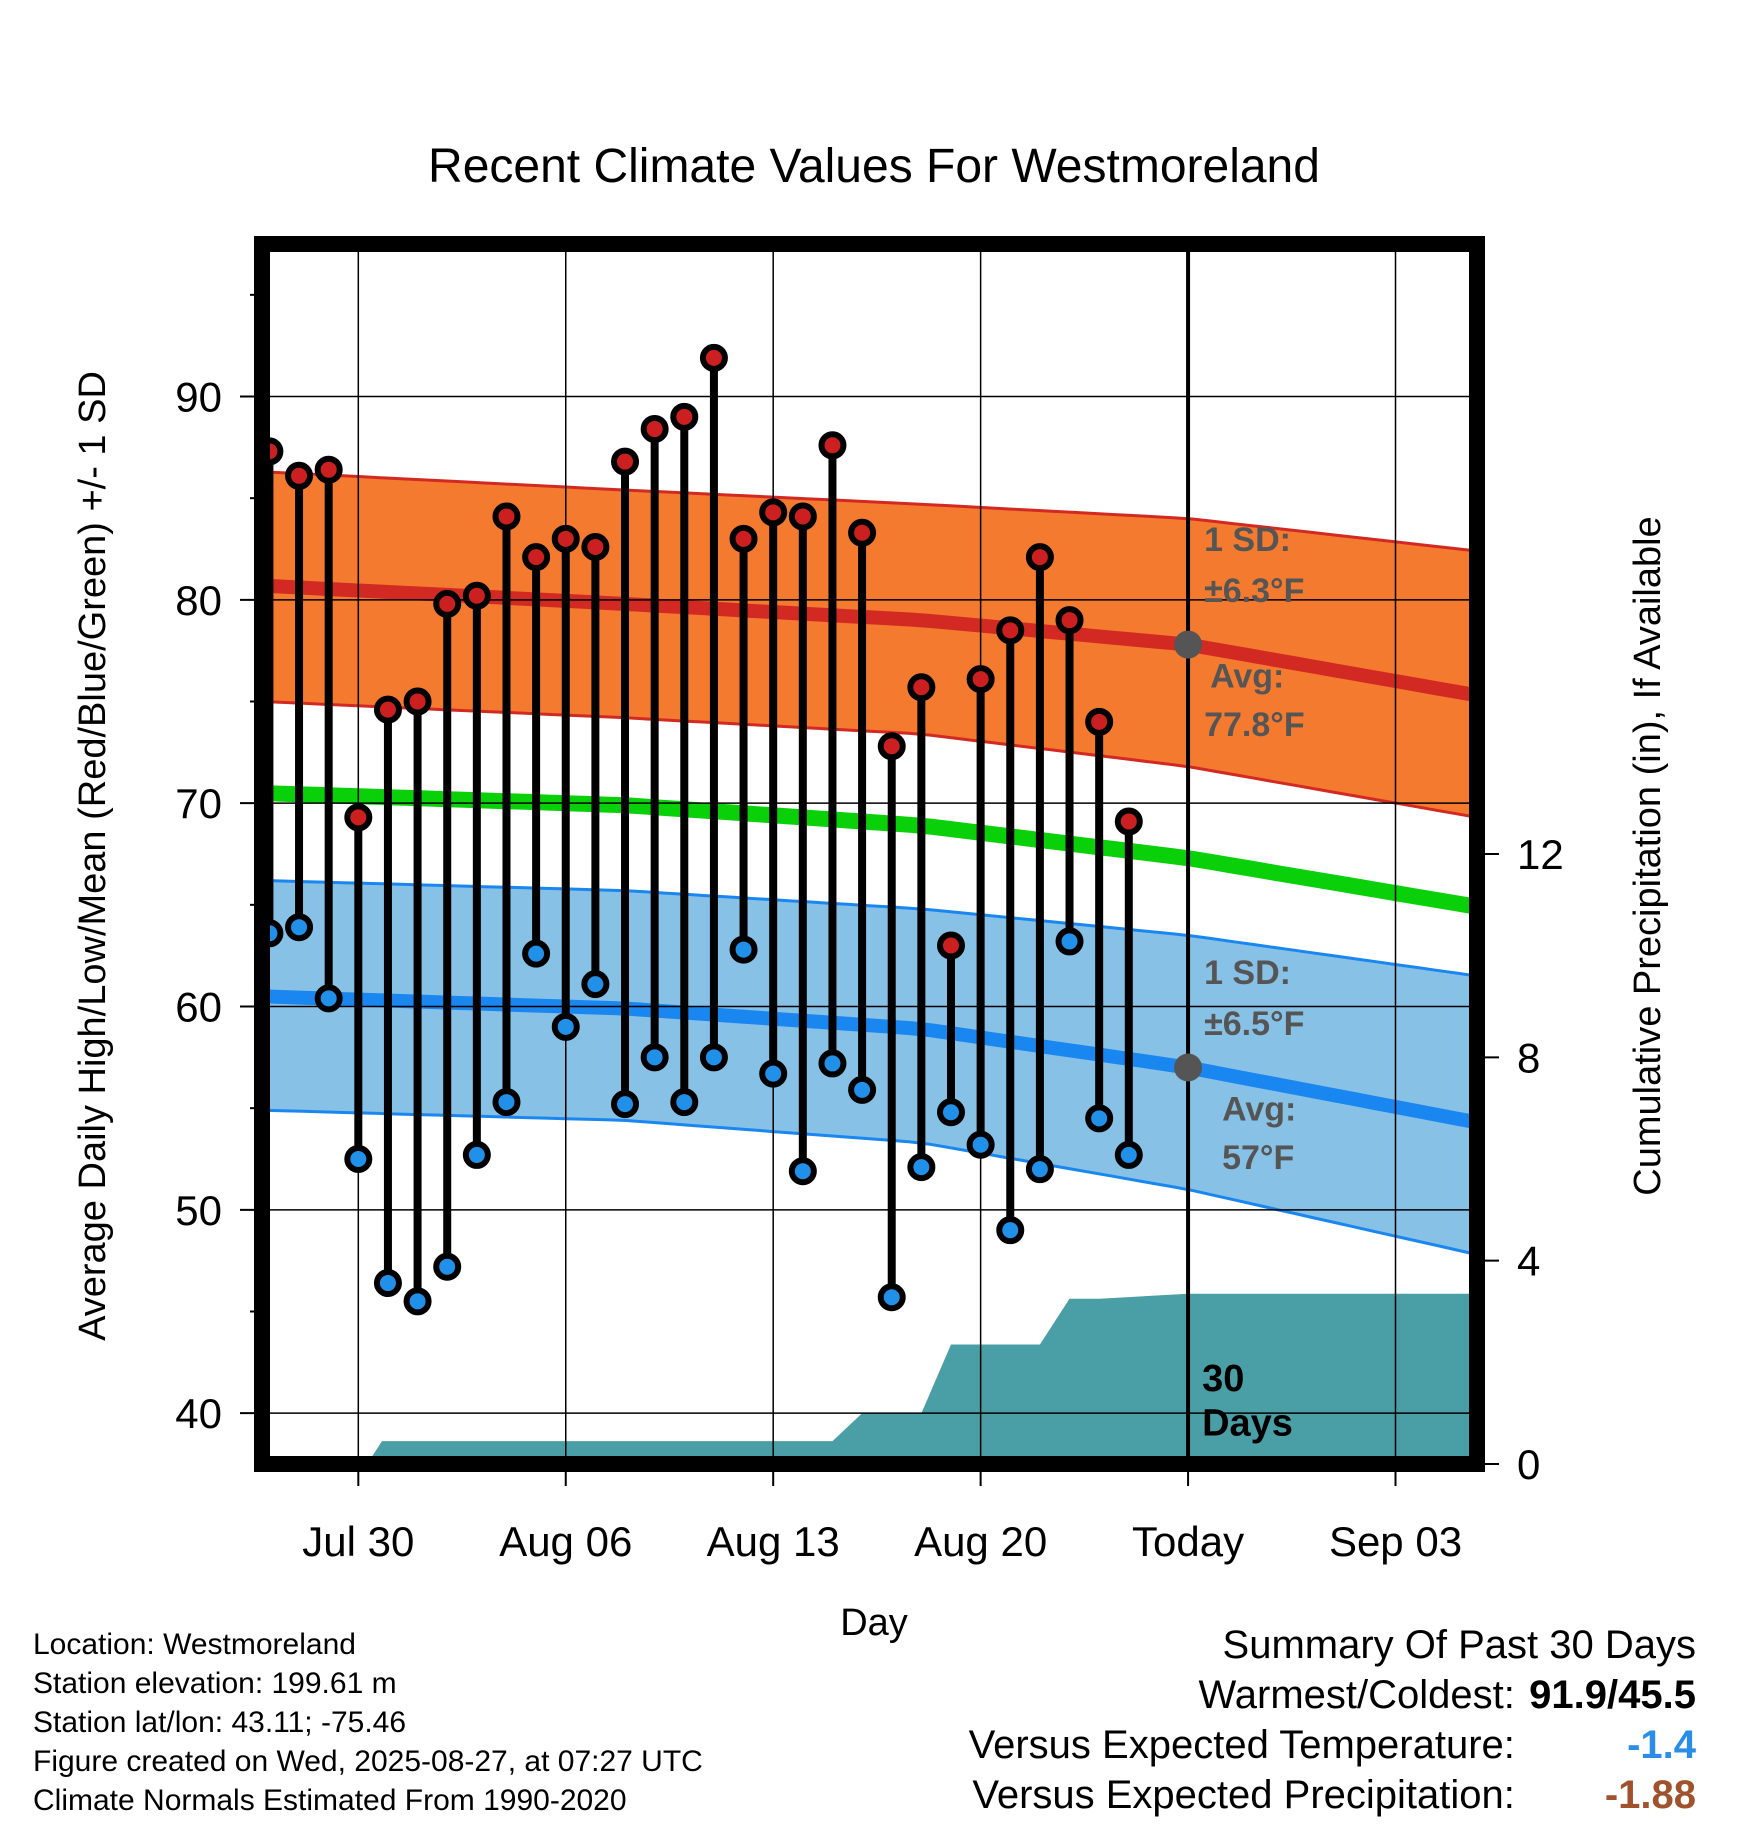 Image resolution: width=1748 pixels, height=1828 pixels. What do you see at coordinates (874, 166) in the screenshot?
I see `chart-title: Recent Climate Values For Westmoreland` at bounding box center [874, 166].